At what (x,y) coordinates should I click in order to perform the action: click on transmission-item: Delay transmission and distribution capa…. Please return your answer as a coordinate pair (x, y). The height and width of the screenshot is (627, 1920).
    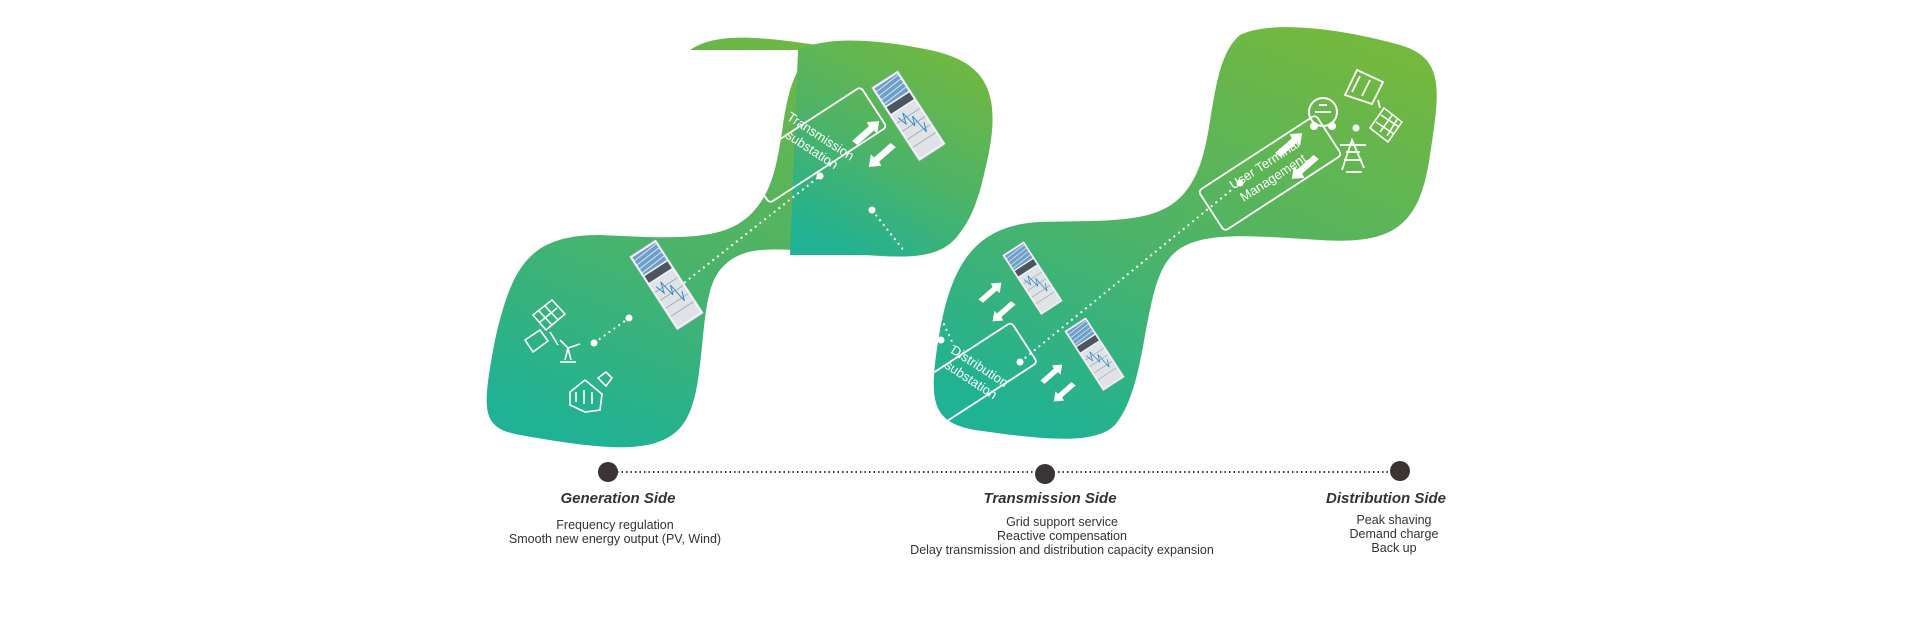
    Looking at the image, I should click on (1062, 550).